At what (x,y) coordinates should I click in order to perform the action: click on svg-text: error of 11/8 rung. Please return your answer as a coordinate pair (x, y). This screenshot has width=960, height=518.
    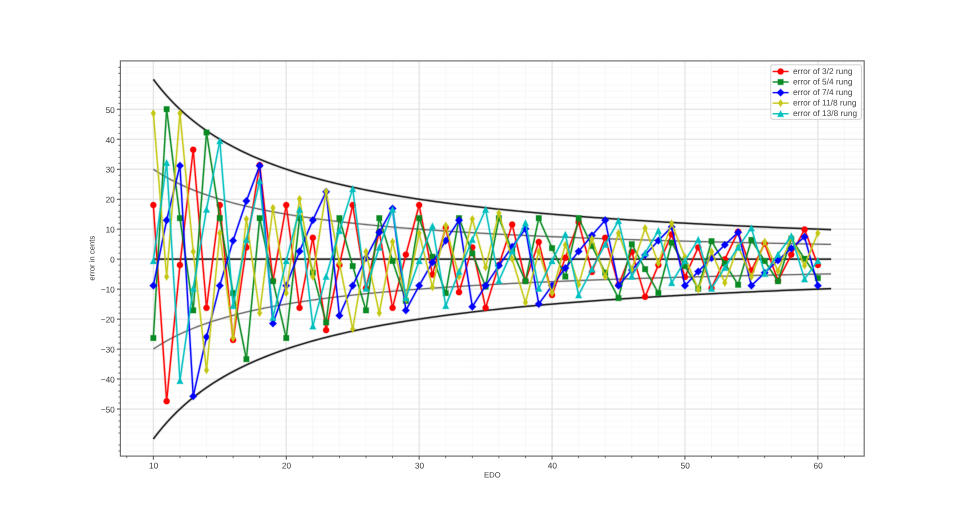
    Looking at the image, I should click on (825, 103).